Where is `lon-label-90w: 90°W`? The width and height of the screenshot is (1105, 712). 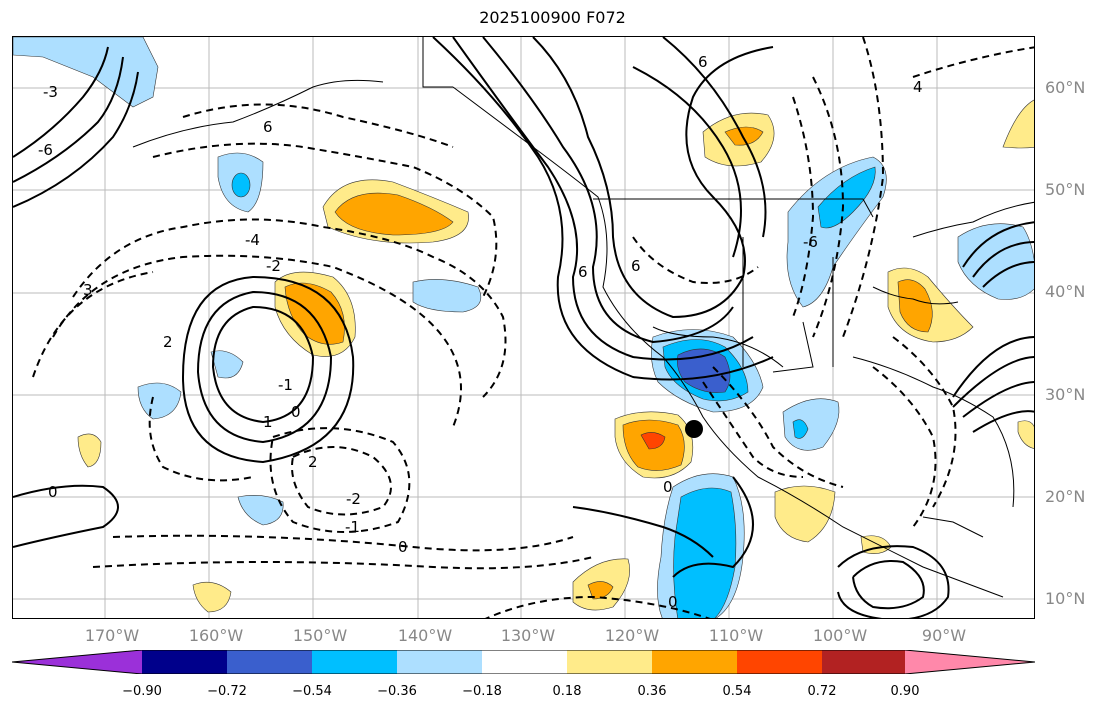
lon-label-90w: 90°W is located at coordinates (944, 635).